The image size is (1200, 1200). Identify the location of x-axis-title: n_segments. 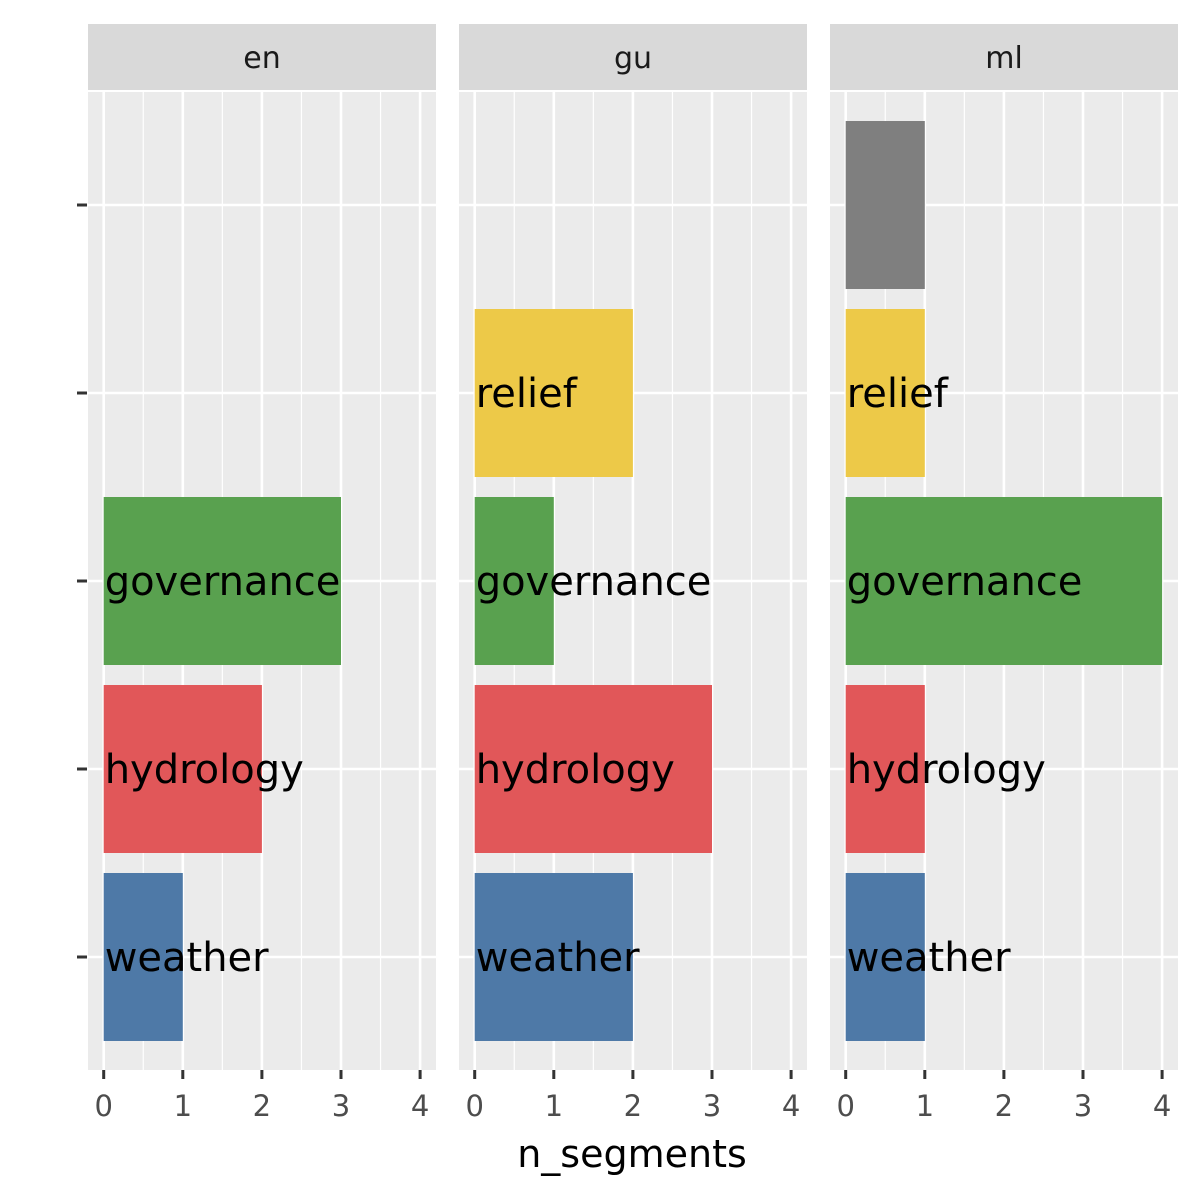
(632, 1154).